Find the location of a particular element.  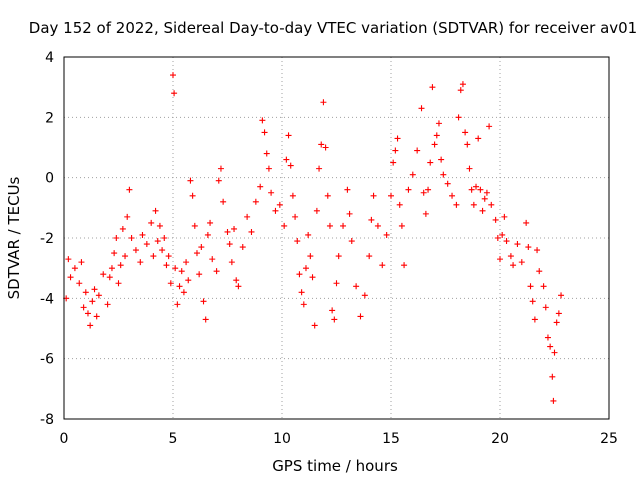

x-tick-label: 15 is located at coordinates (391, 439).